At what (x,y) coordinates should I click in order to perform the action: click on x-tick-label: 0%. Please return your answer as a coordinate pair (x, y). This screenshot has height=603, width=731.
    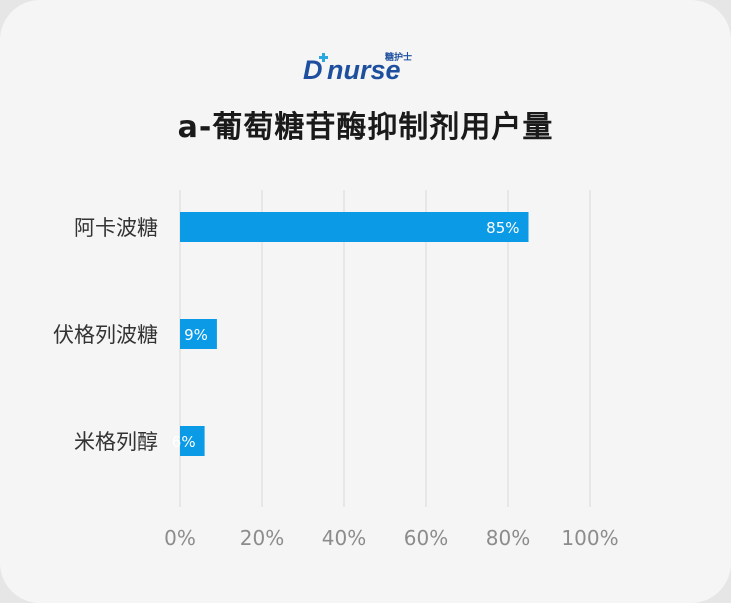
    Looking at the image, I should click on (180, 538).